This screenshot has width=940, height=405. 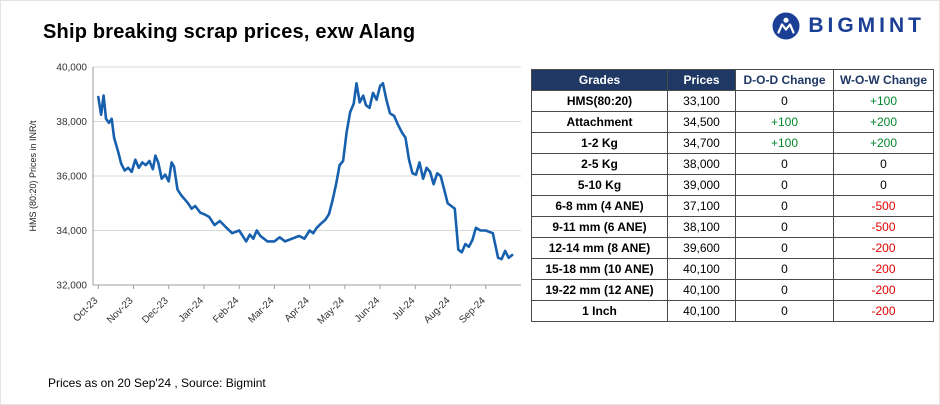 What do you see at coordinates (85, 309) in the screenshot?
I see `x-tick-label: Oct-23` at bounding box center [85, 309].